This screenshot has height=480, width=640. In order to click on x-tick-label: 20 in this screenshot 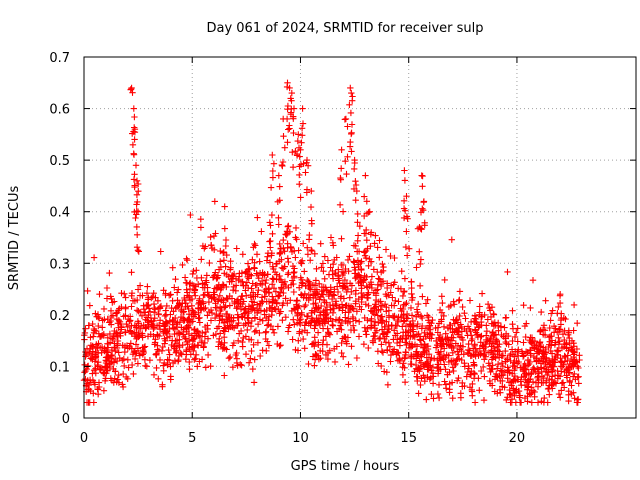, I will do `click(517, 438)`.